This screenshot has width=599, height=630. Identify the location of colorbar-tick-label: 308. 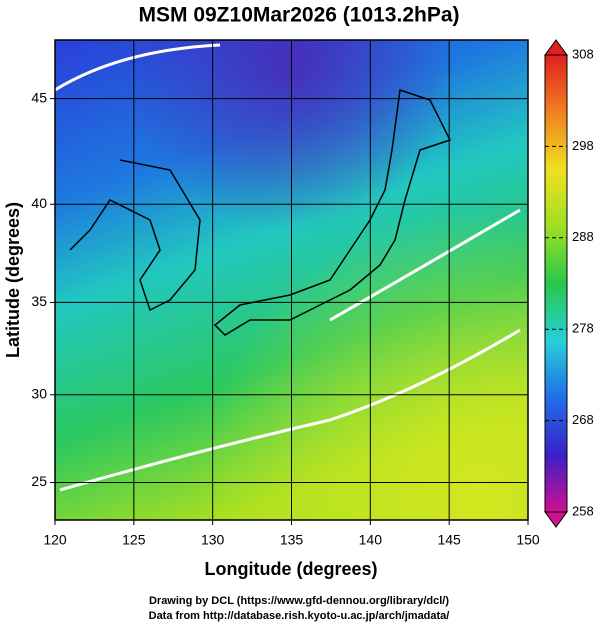
(583, 53).